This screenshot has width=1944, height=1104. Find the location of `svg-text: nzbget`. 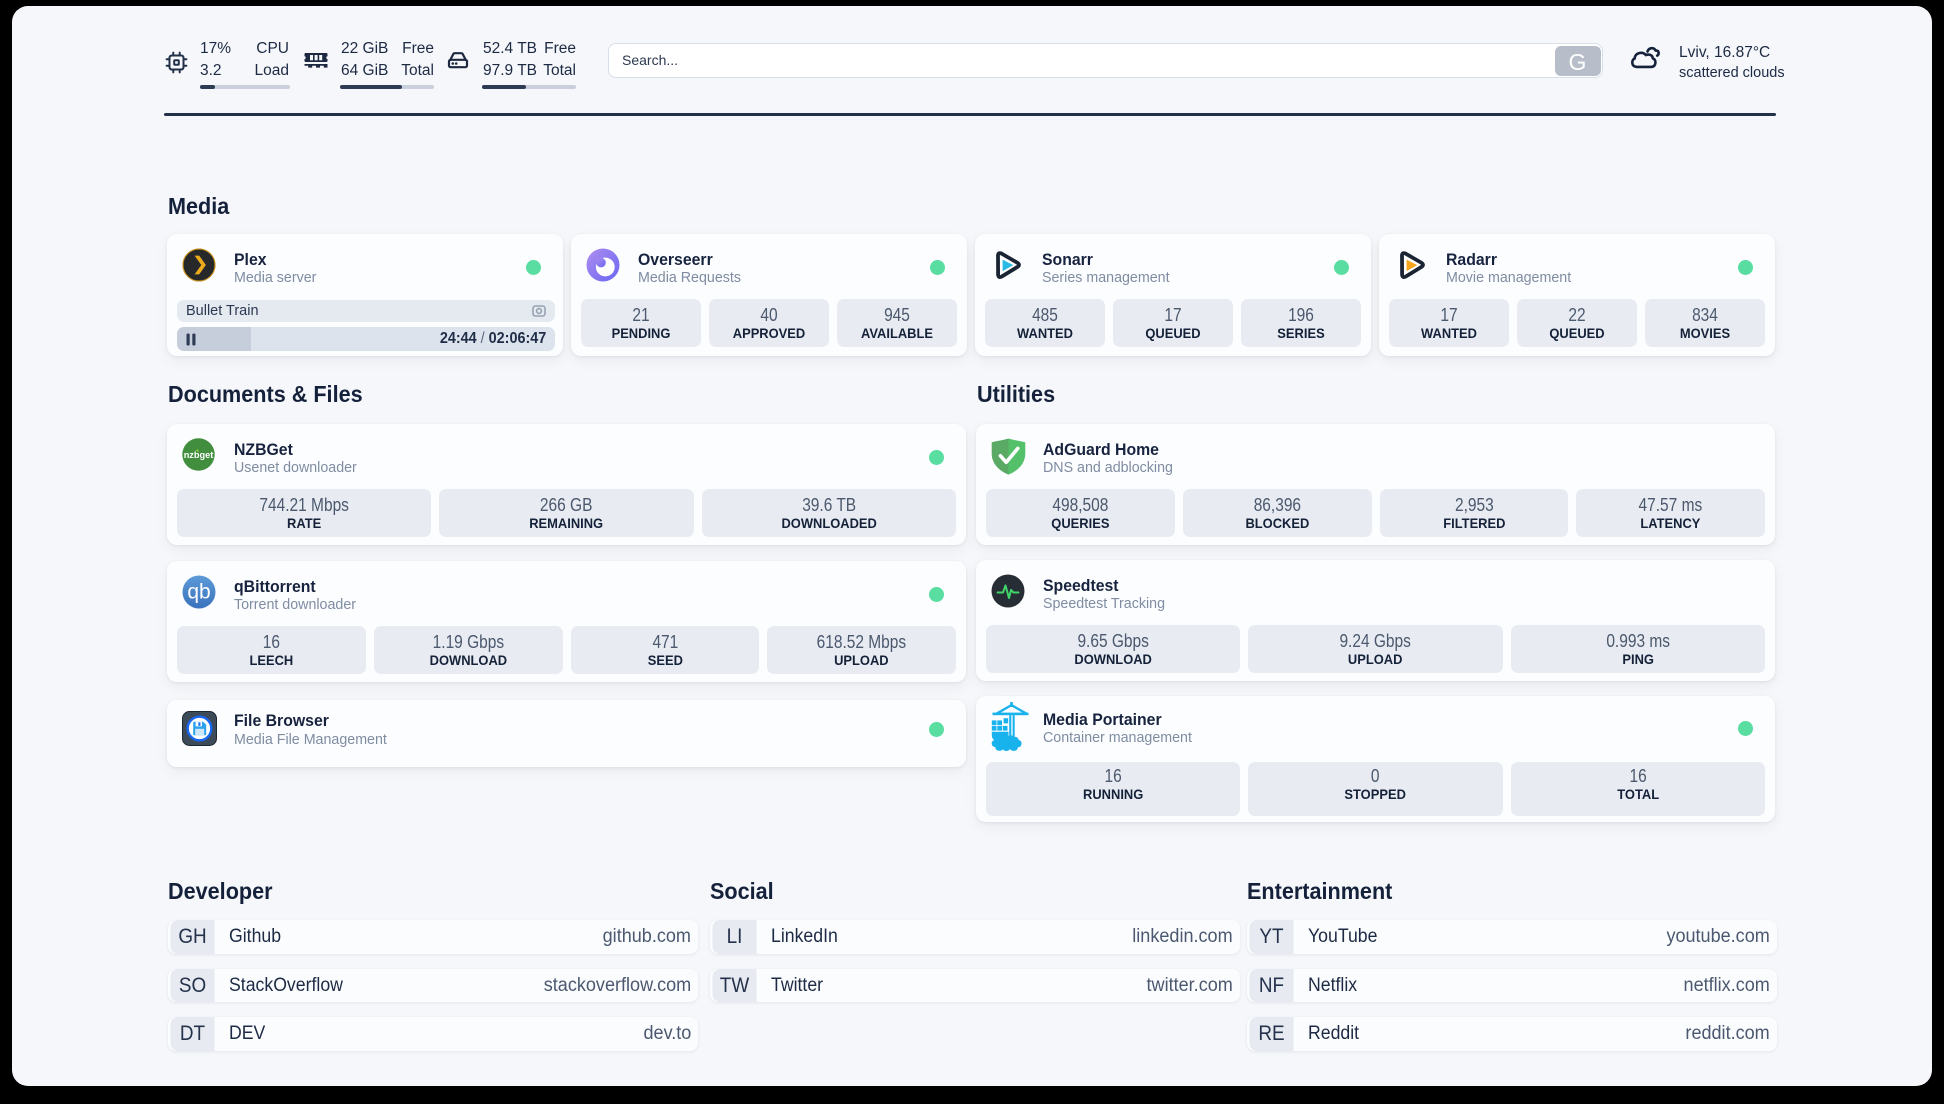

svg-text: nzbget is located at coordinates (199, 455).